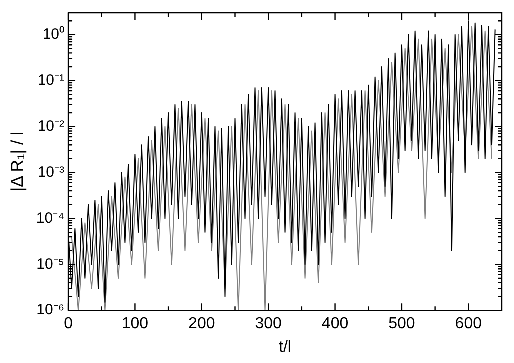  What do you see at coordinates (268, 324) in the screenshot?
I see `x-tick-label: 300` at bounding box center [268, 324].